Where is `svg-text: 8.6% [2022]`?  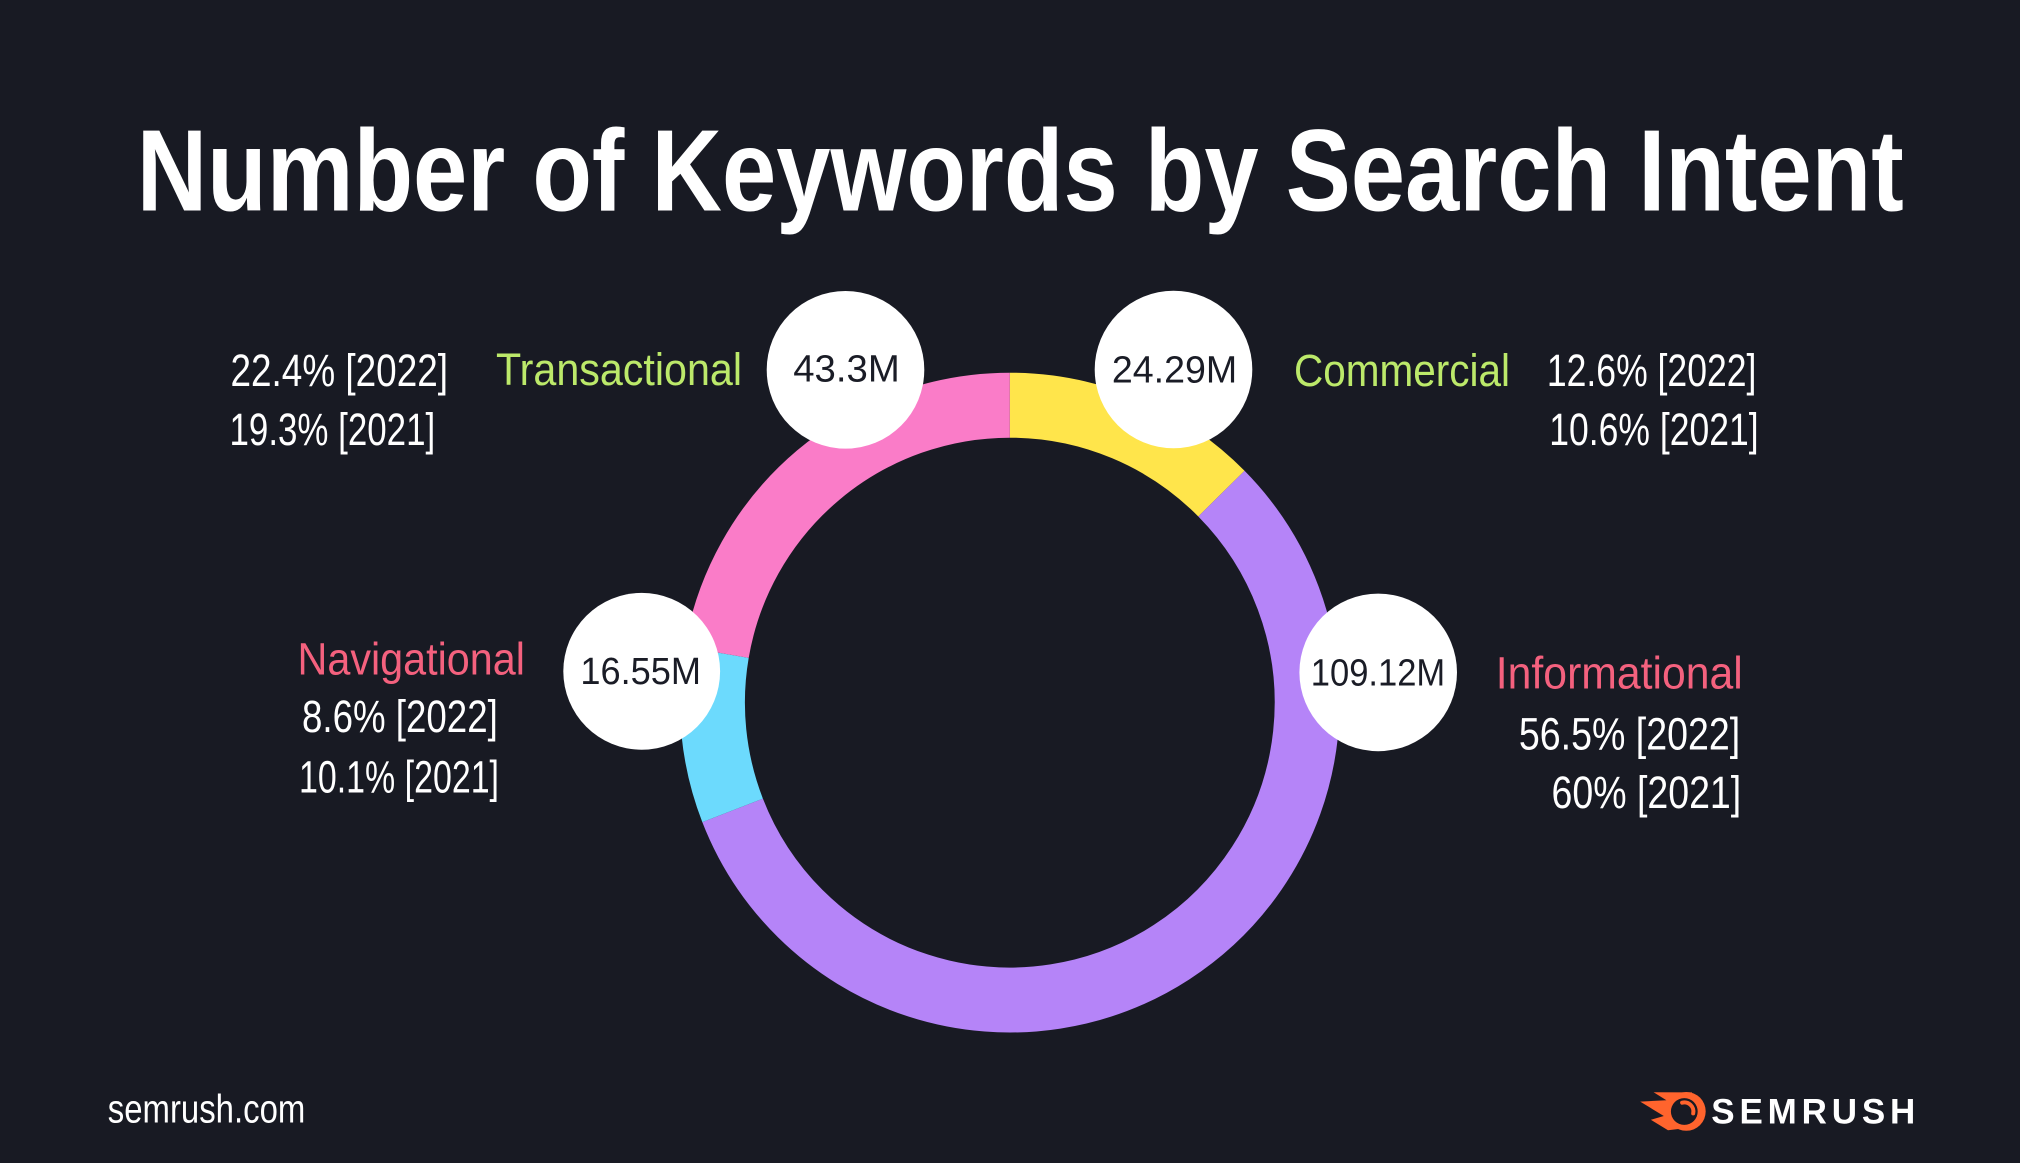 svg-text: 8.6% [2022] is located at coordinates (400, 716).